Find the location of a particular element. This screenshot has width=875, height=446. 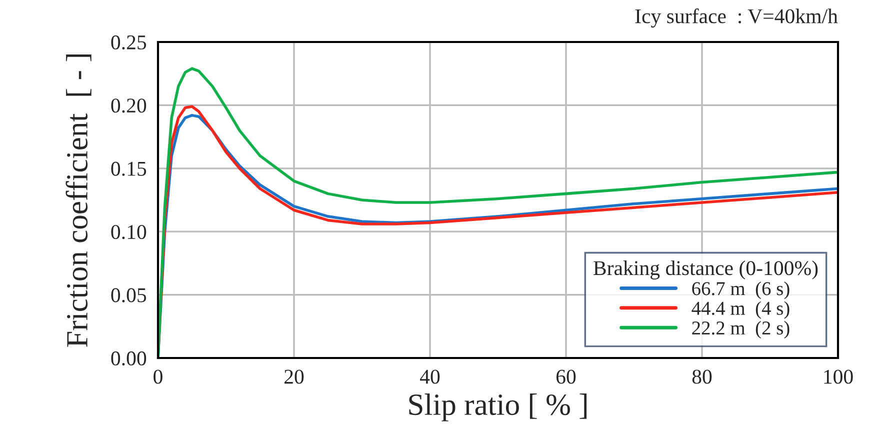

legend-label: 66.7 m (6 s) is located at coordinates (741, 291).